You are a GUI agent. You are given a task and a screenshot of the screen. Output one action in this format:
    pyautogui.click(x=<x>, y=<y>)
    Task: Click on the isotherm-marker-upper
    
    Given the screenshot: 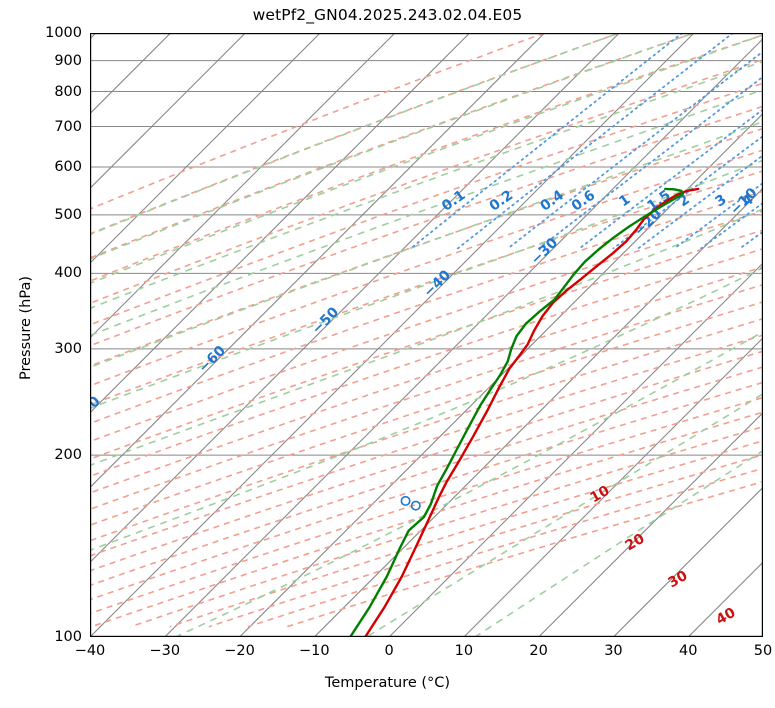 What is the action you would take?
    pyautogui.click(x=415, y=505)
    